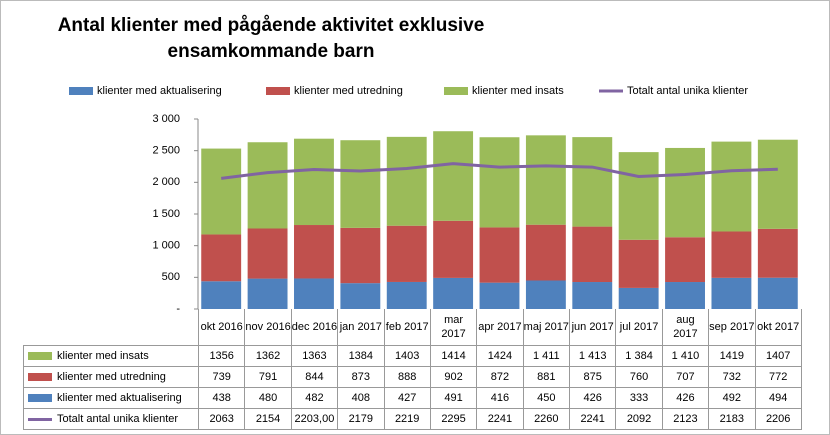 This screenshot has height=435, width=830. I want to click on data-label: 844, so click(314, 377).